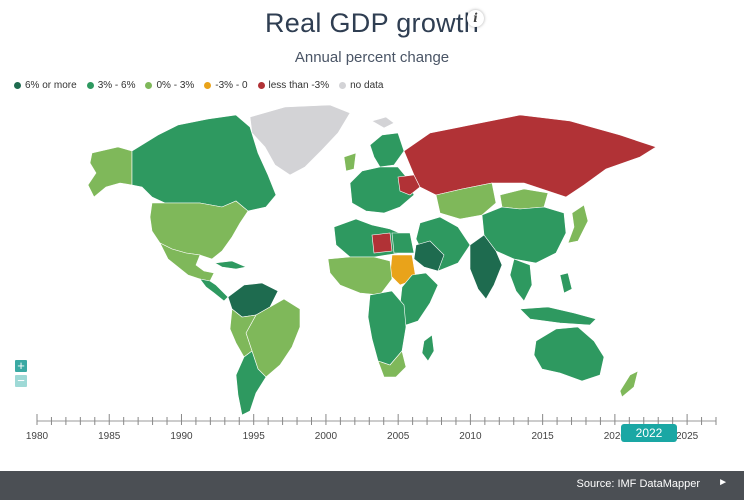  Describe the element at coordinates (566, 283) in the screenshot. I see `country-philippines` at that location.